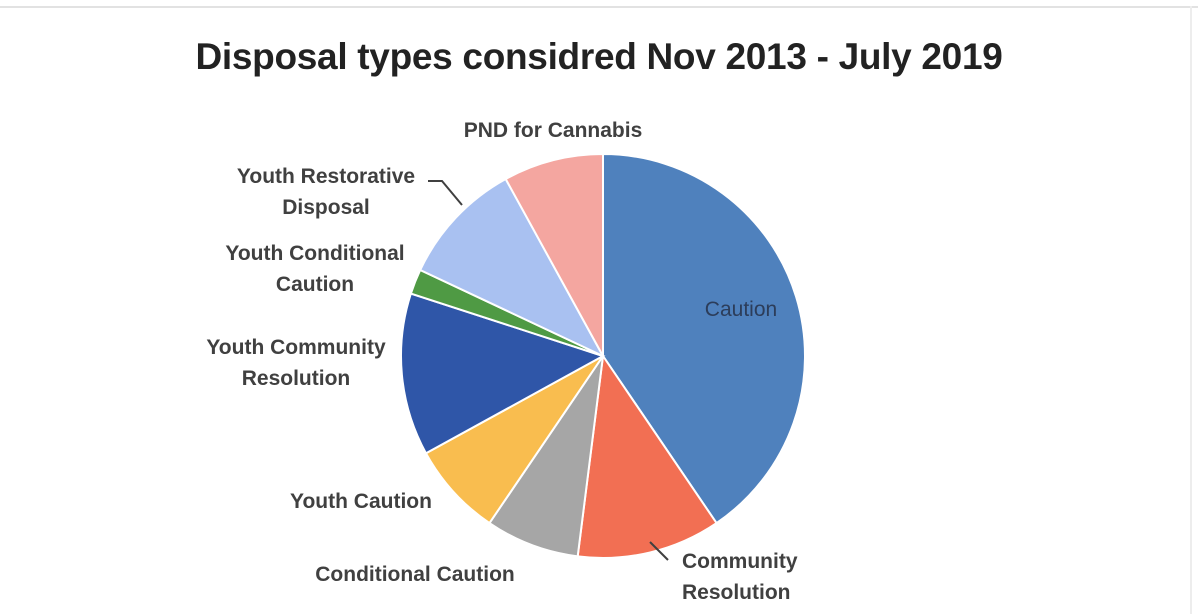 Image resolution: width=1198 pixels, height=614 pixels. I want to click on top-divider, so click(599, 7).